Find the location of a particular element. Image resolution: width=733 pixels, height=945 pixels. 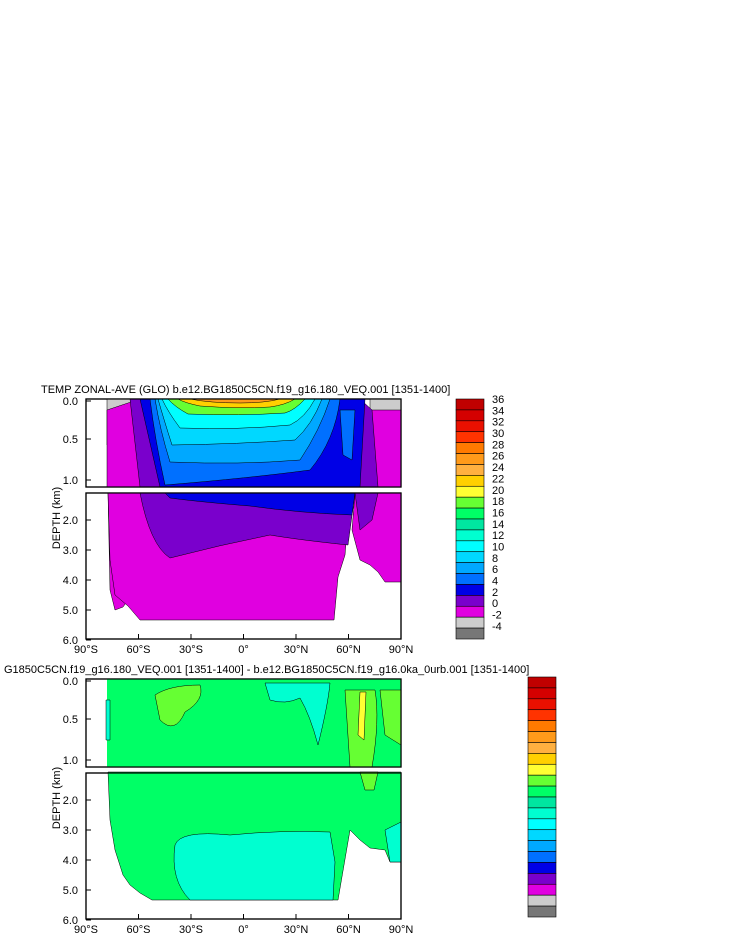

x-tick-label-1-2: 30°S is located at coordinates (191, 650).